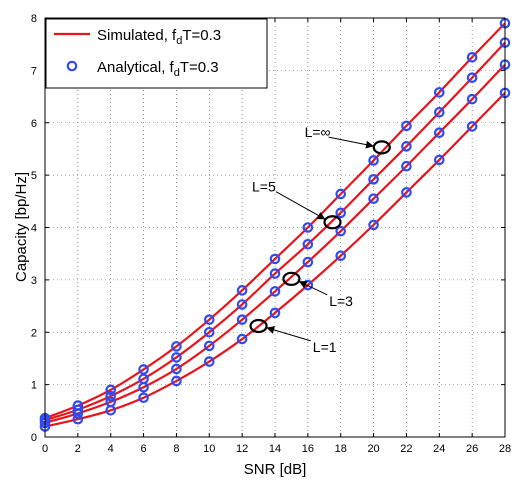  Describe the element at coordinates (111, 449) in the screenshot. I see `x-tick-label: 4` at that location.